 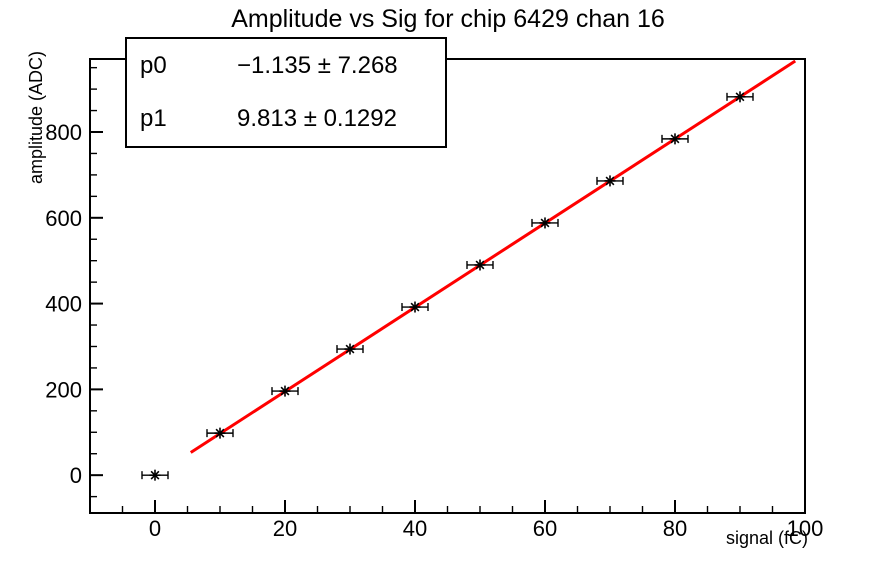 What do you see at coordinates (415, 528) in the screenshot?
I see `x-tick-label: 40` at bounding box center [415, 528].